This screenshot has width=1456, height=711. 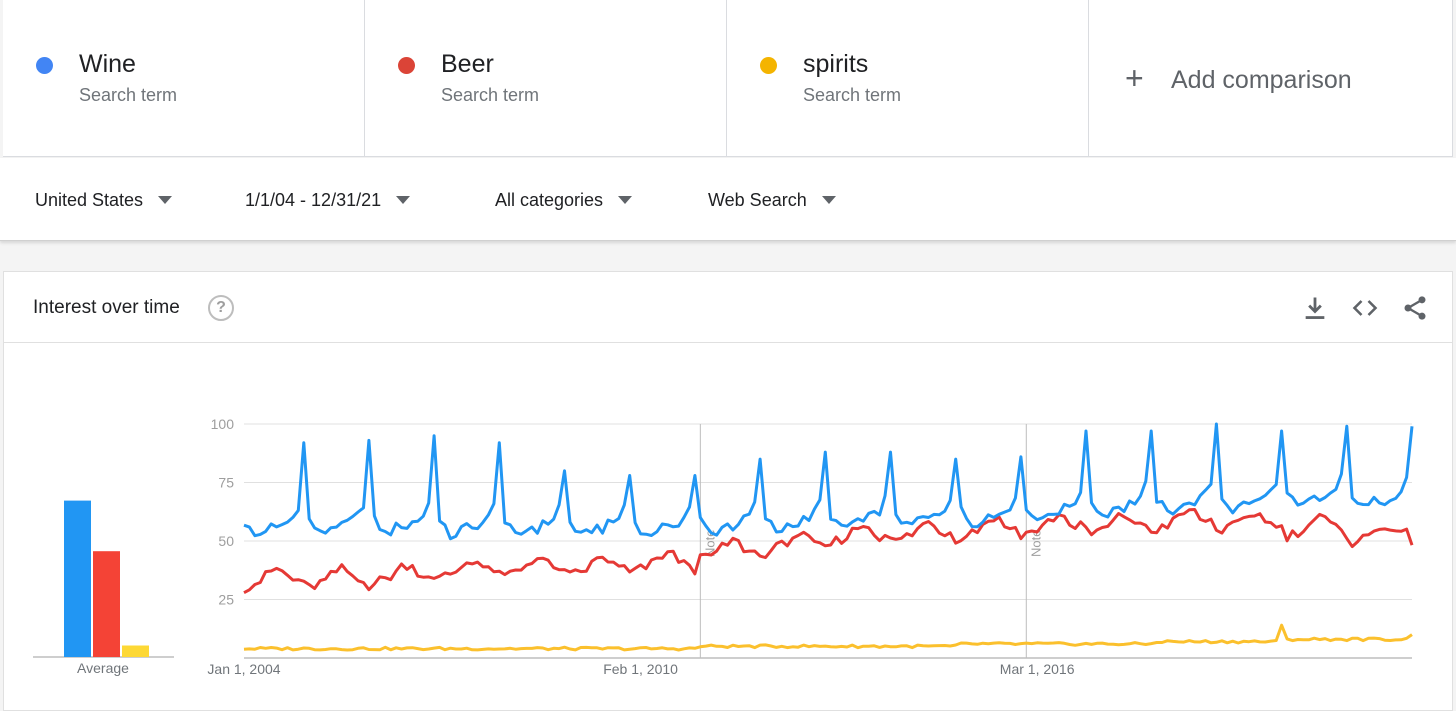 I want to click on x-tick-label: Feb 1, 2010, so click(x=640, y=669).